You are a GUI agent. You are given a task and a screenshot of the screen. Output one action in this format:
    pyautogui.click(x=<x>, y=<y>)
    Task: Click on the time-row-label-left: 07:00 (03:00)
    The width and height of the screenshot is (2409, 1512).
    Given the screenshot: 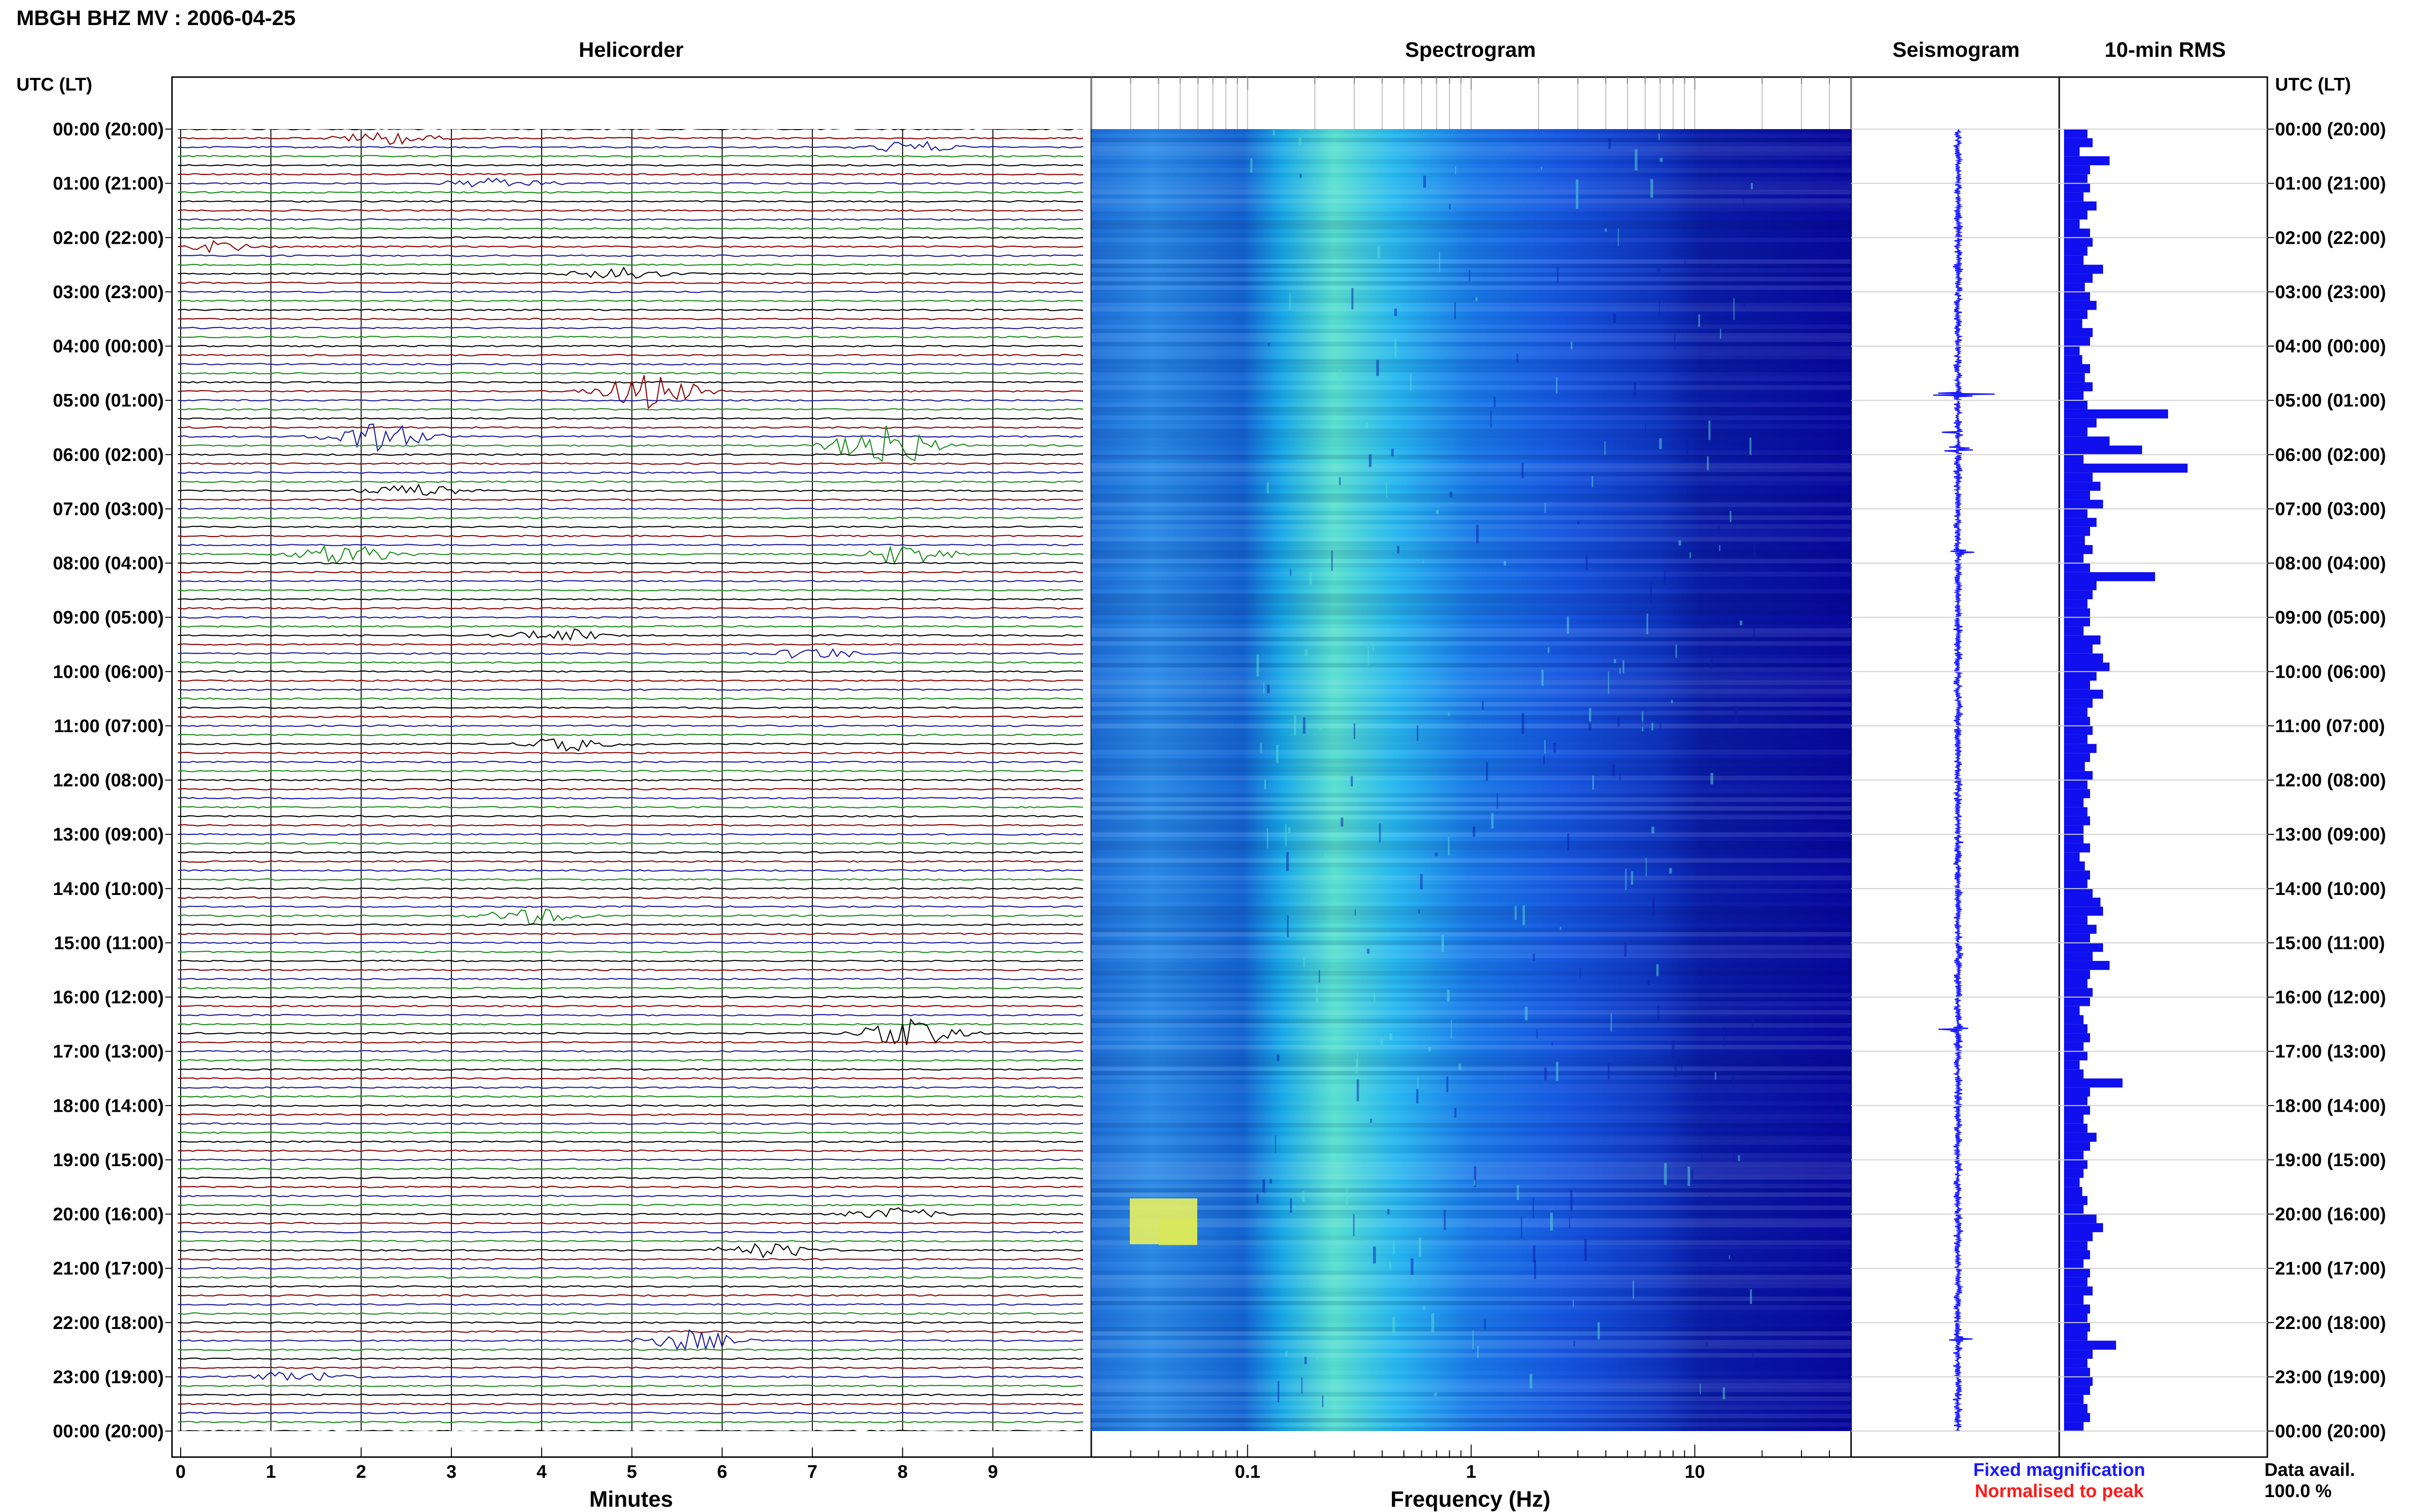 What is the action you would take?
    pyautogui.click(x=108, y=509)
    